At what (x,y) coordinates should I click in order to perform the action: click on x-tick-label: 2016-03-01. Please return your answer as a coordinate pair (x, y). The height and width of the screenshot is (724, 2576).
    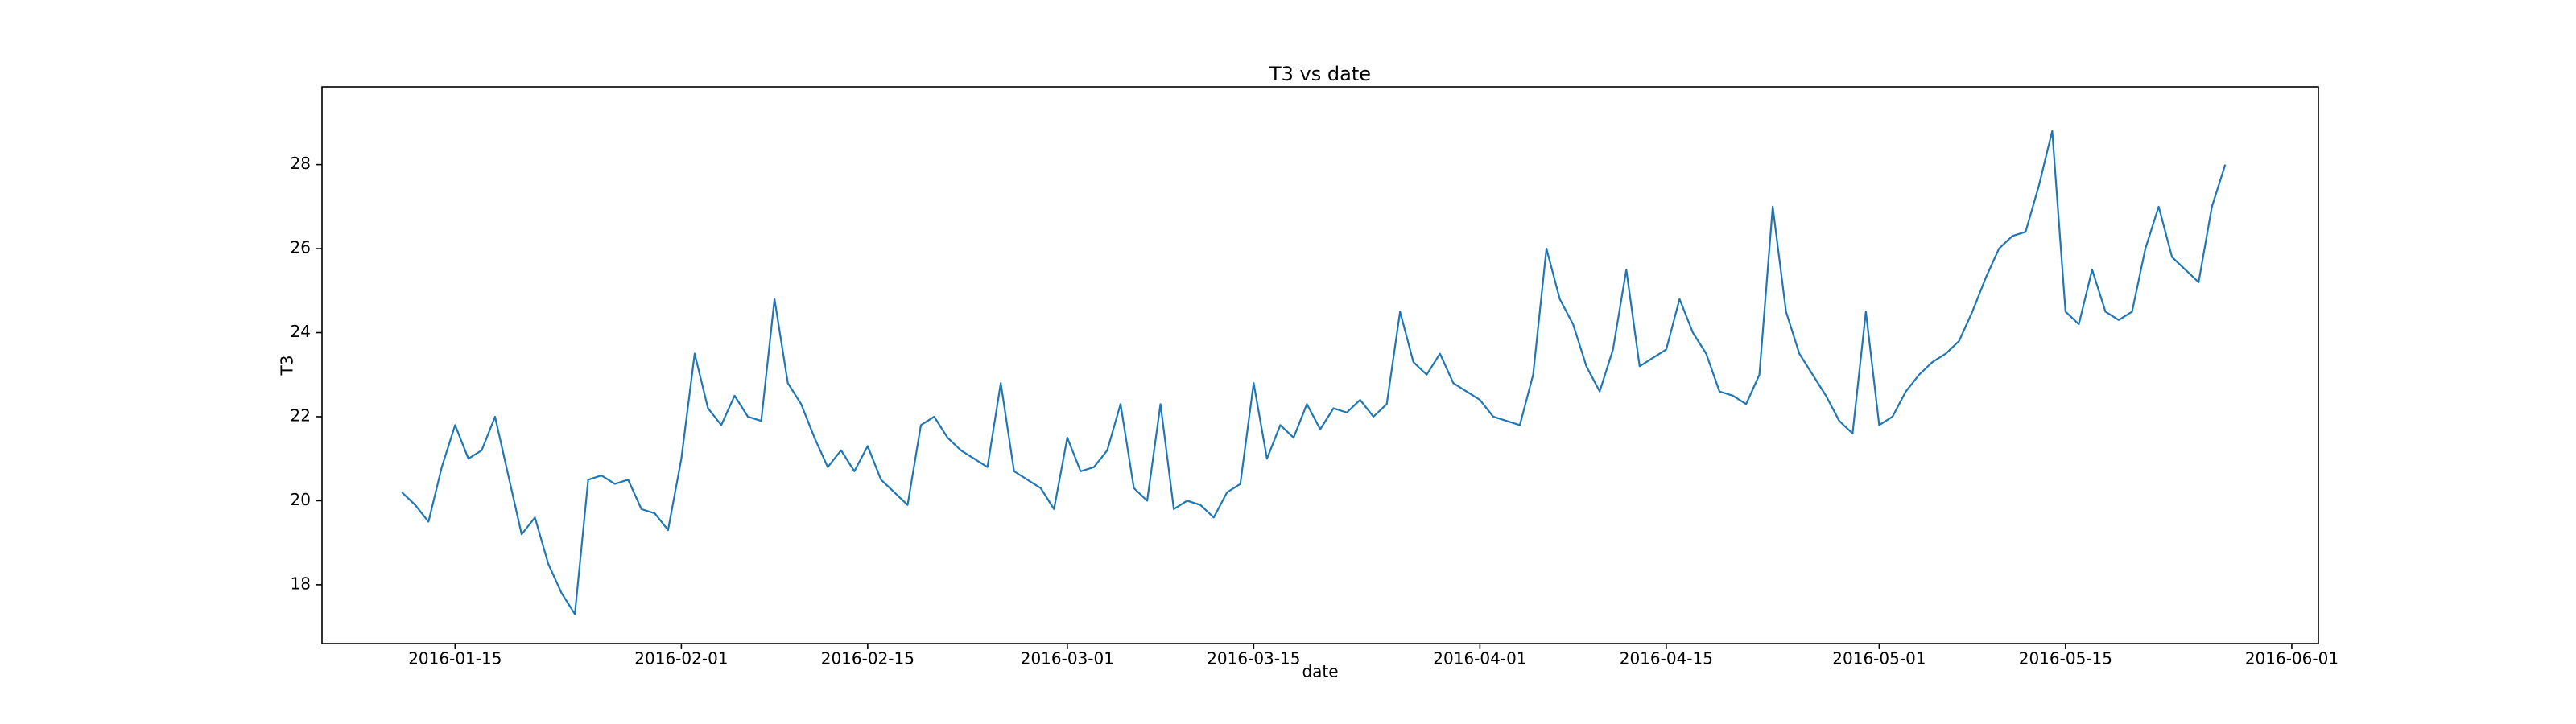
    Looking at the image, I should click on (1067, 658).